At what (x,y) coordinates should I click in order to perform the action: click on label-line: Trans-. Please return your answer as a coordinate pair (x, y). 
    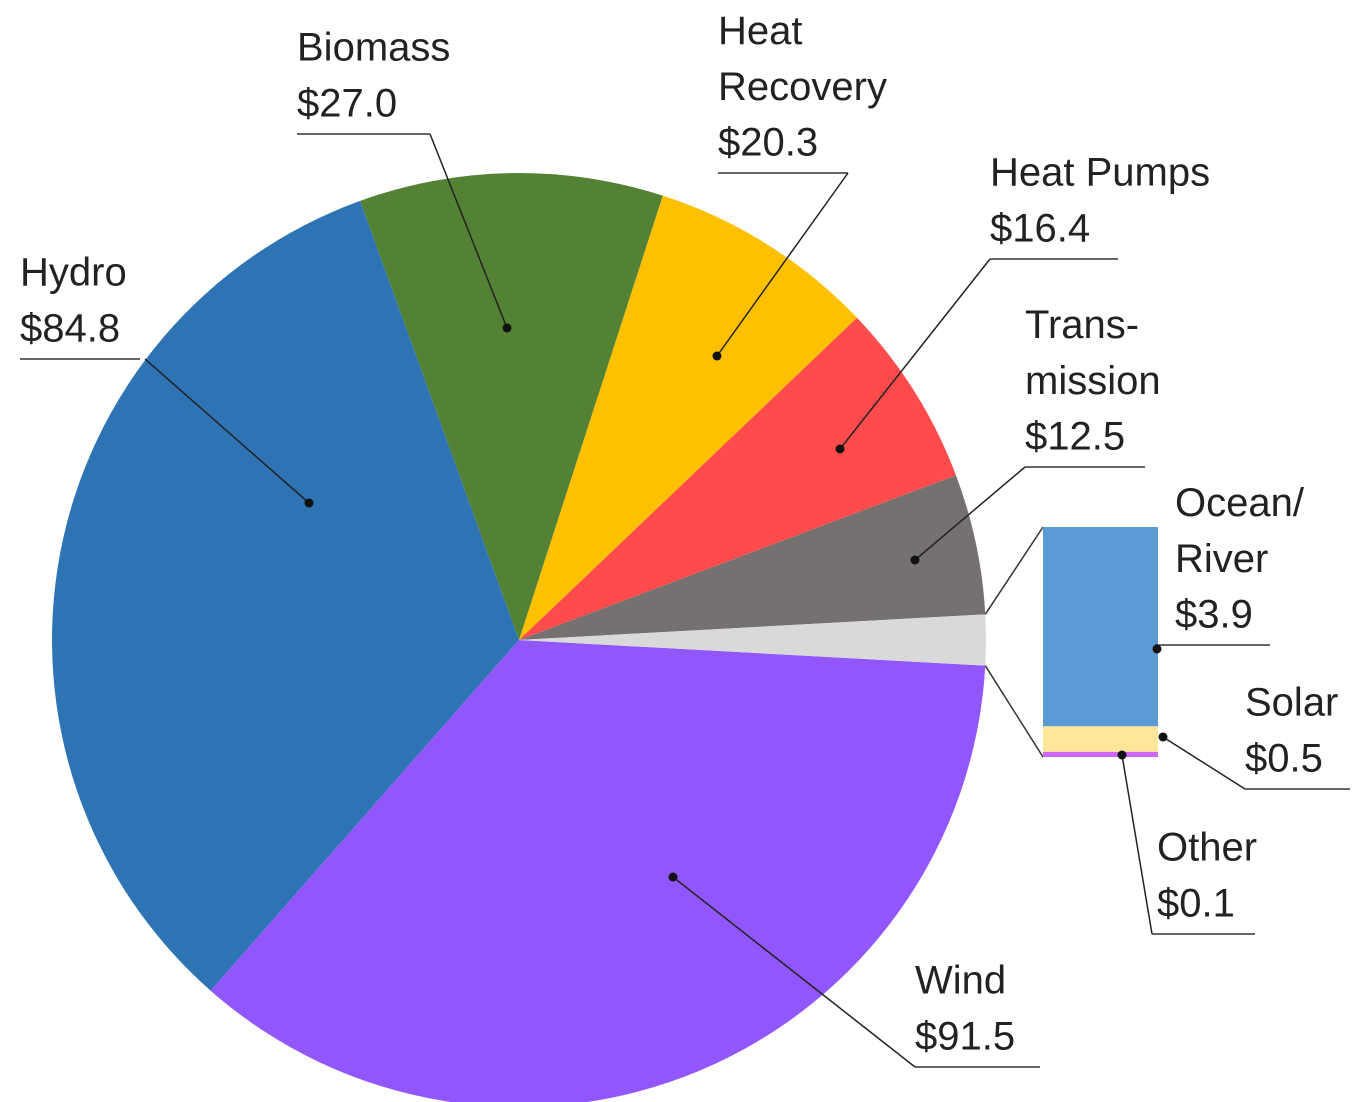
    Looking at the image, I should click on (1082, 325).